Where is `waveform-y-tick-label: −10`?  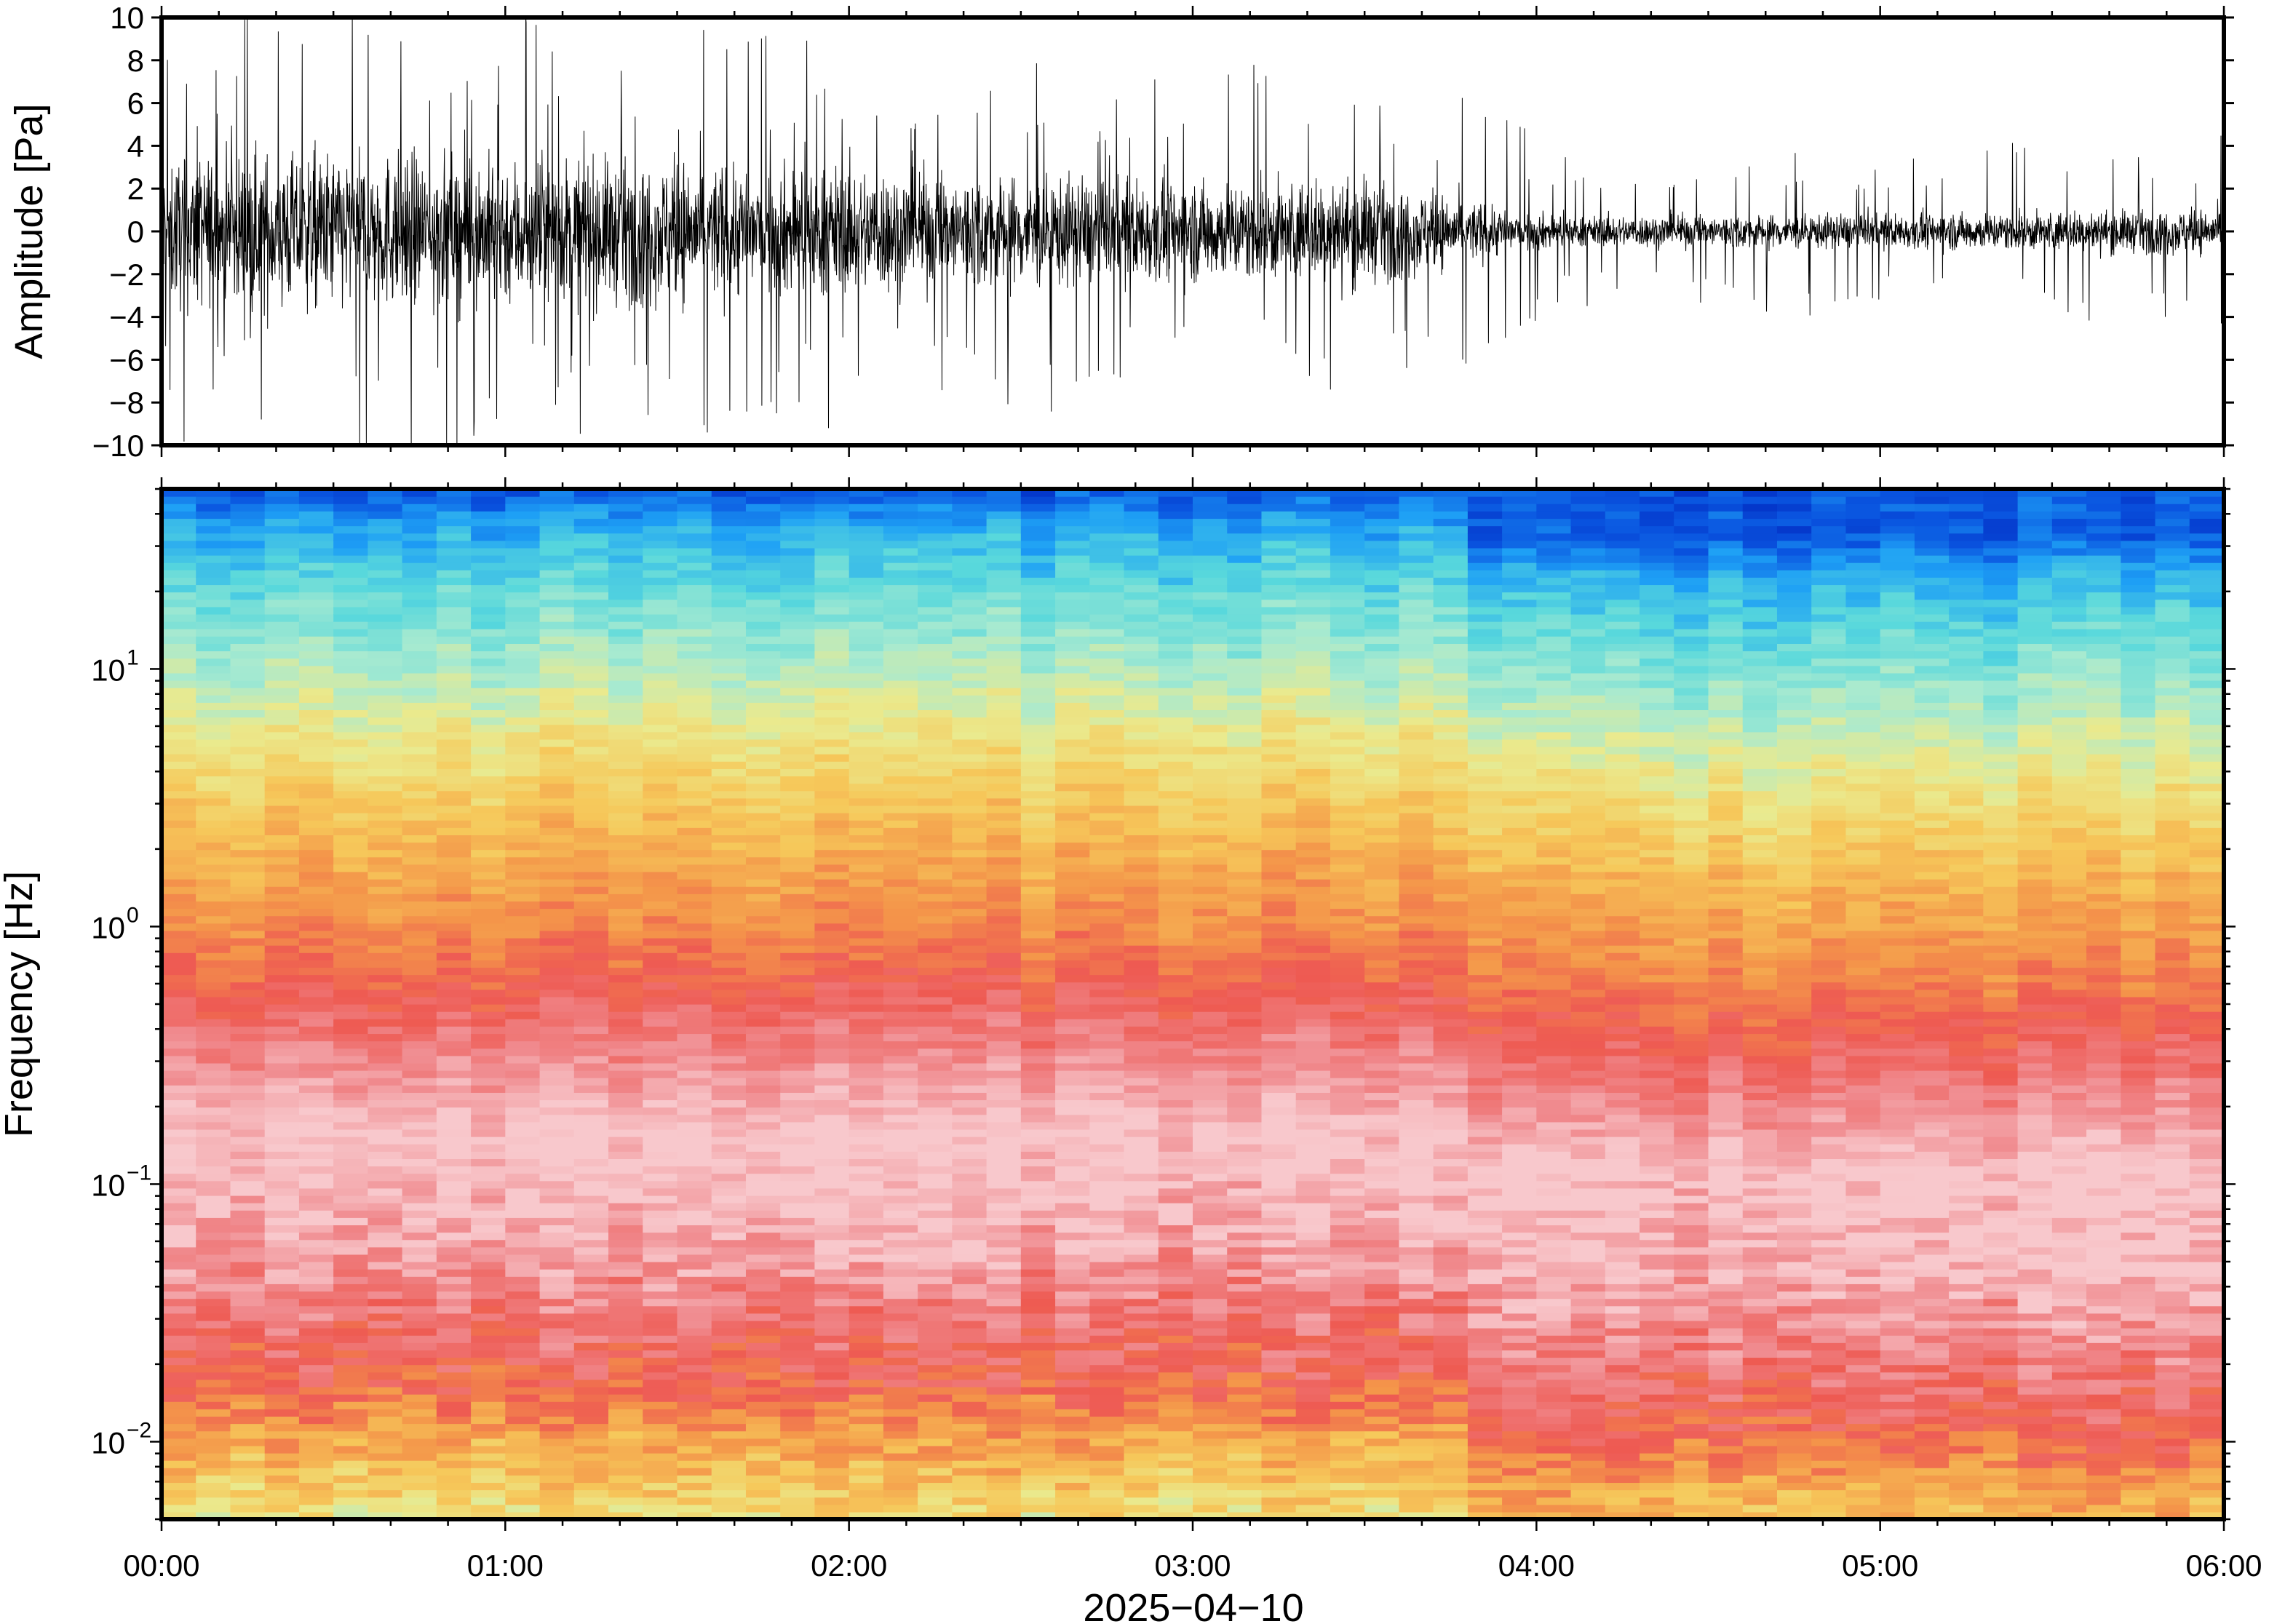 waveform-y-tick-label: −10 is located at coordinates (118, 446).